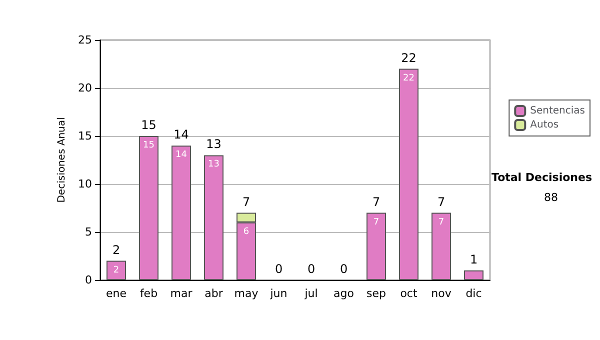 Image resolution: width=600 pixels, height=340 pixels. I want to click on x-tick-label: sep, so click(376, 293).